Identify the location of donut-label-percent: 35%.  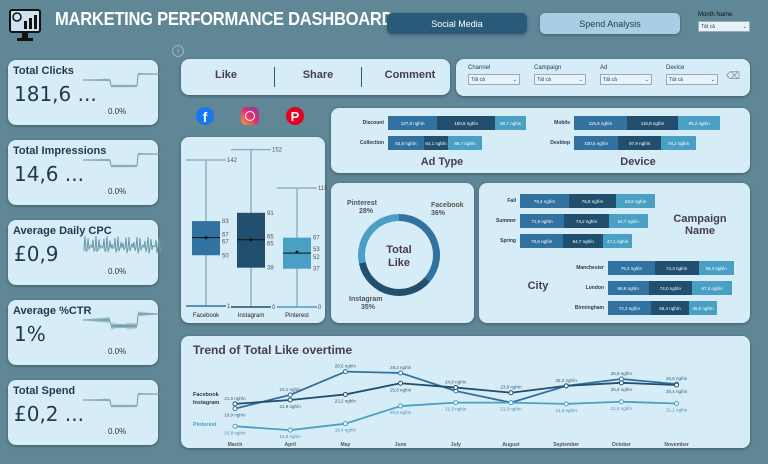
(368, 307).